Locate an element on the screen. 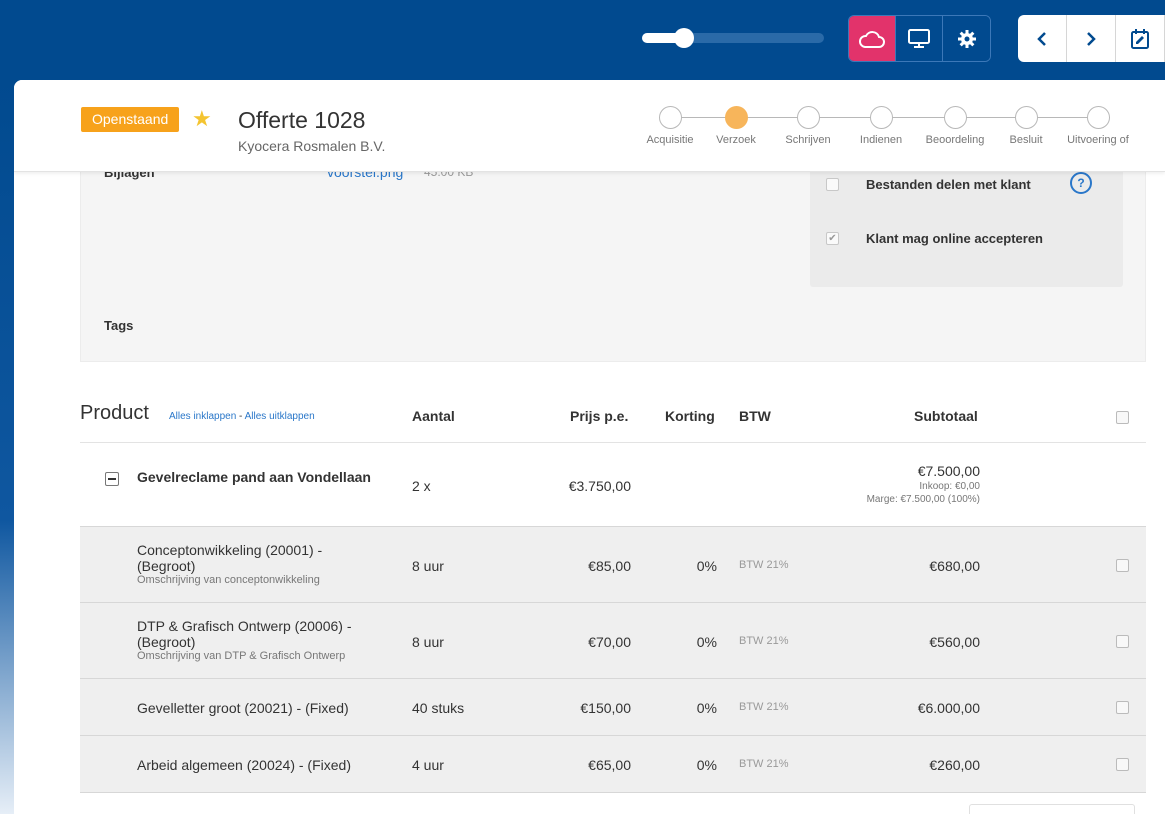 The height and width of the screenshot is (814, 1165). step-besluit: Besluit is located at coordinates (1026, 126).